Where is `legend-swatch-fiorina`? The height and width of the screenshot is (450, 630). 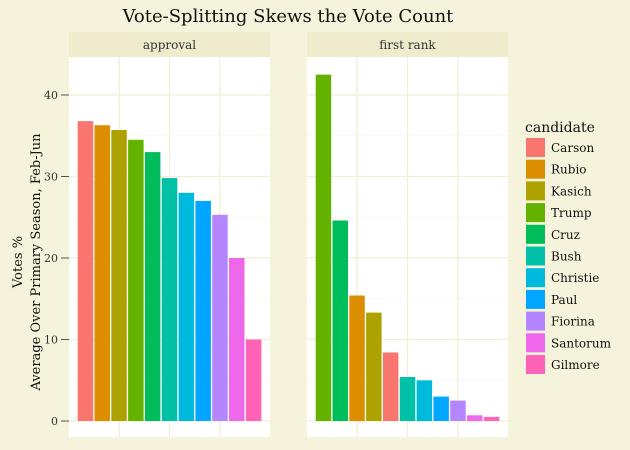 legend-swatch-fiorina is located at coordinates (535, 321).